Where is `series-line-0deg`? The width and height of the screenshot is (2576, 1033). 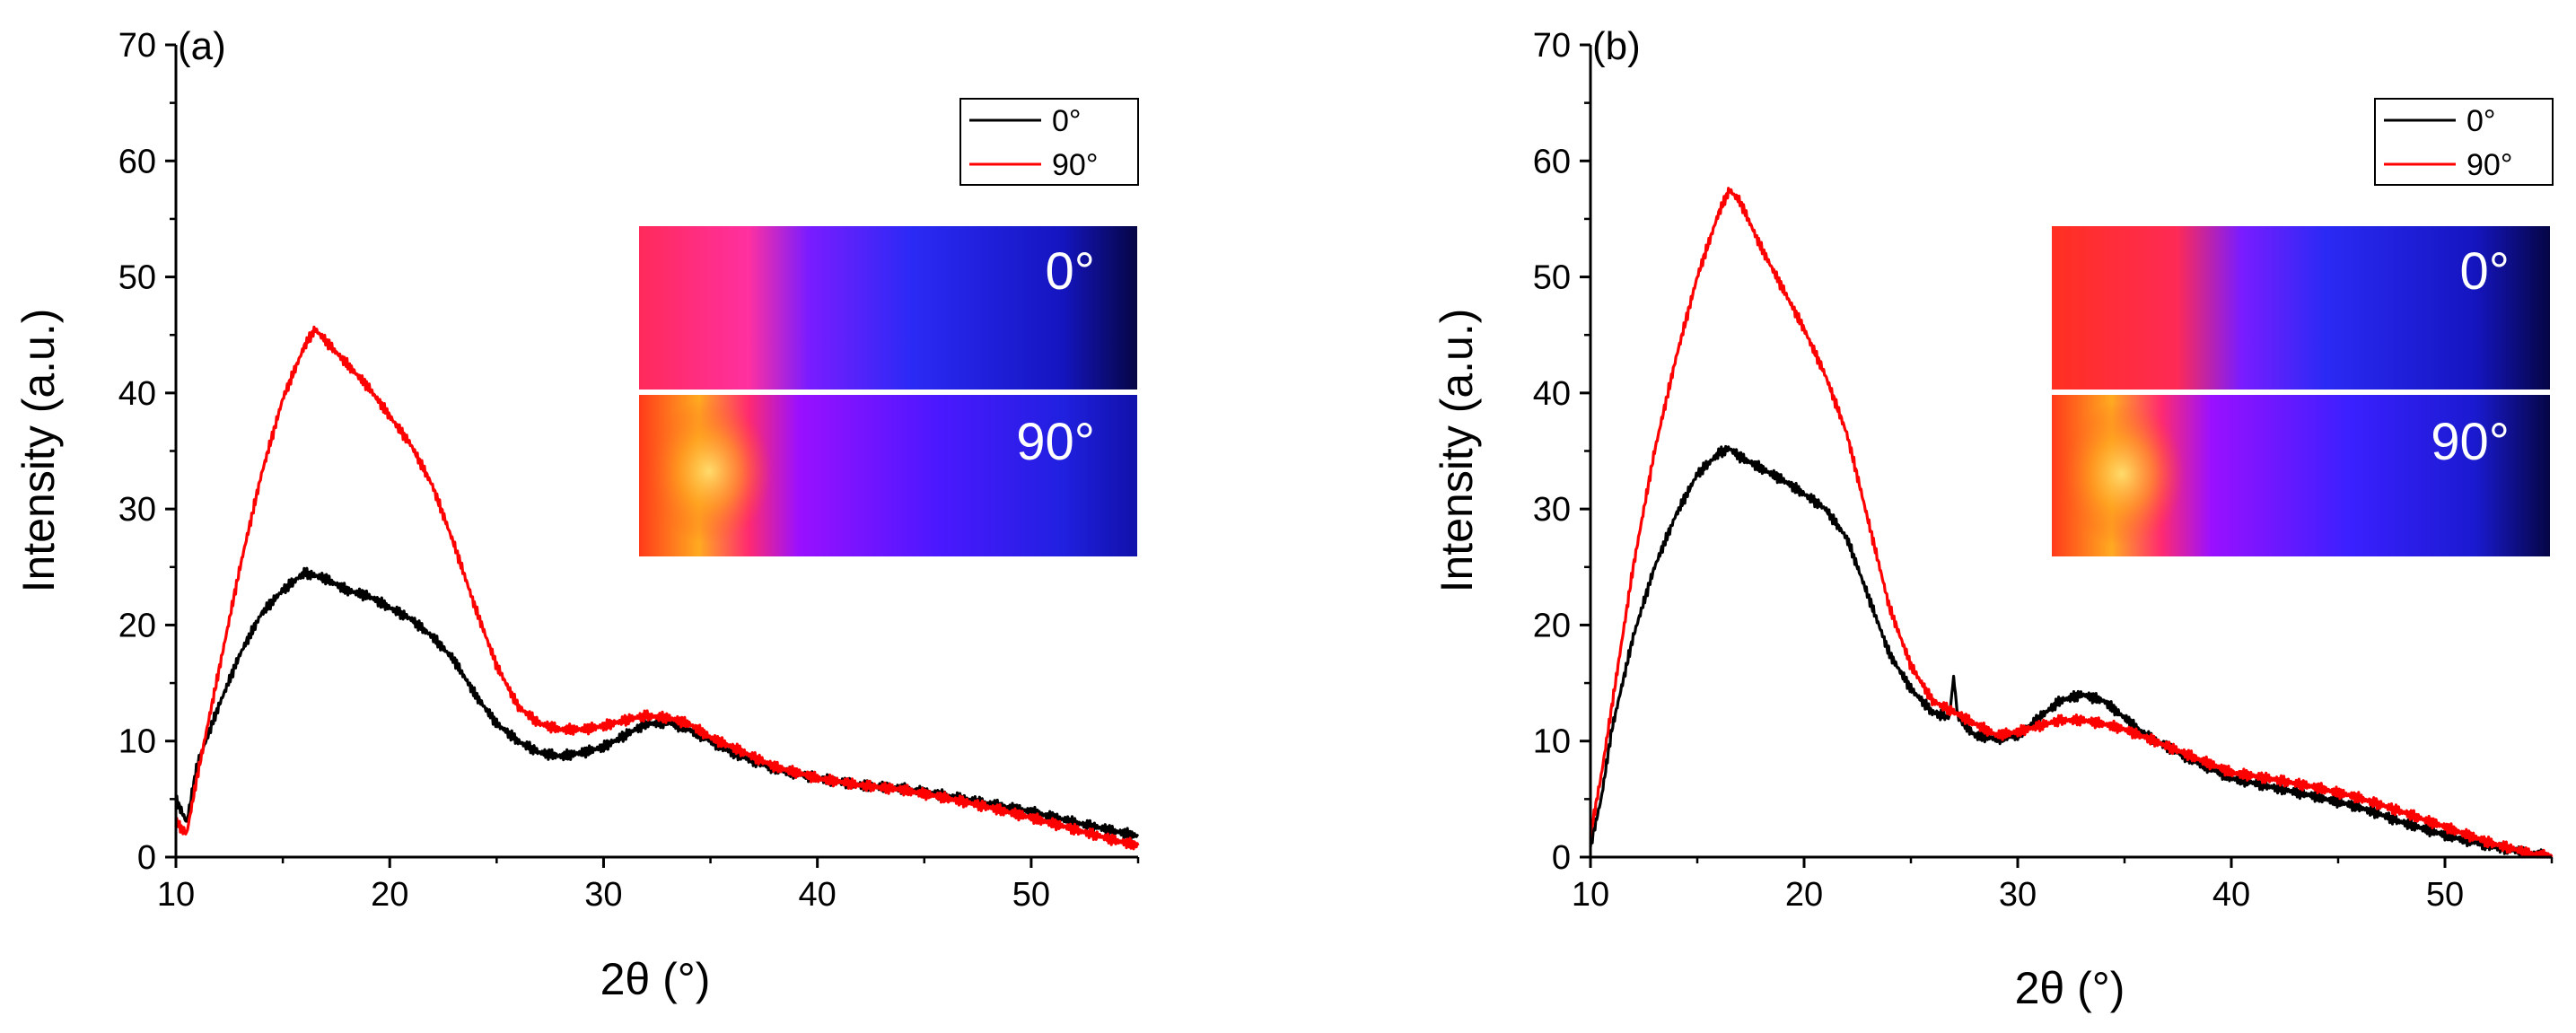 series-line-0deg is located at coordinates (657, 703).